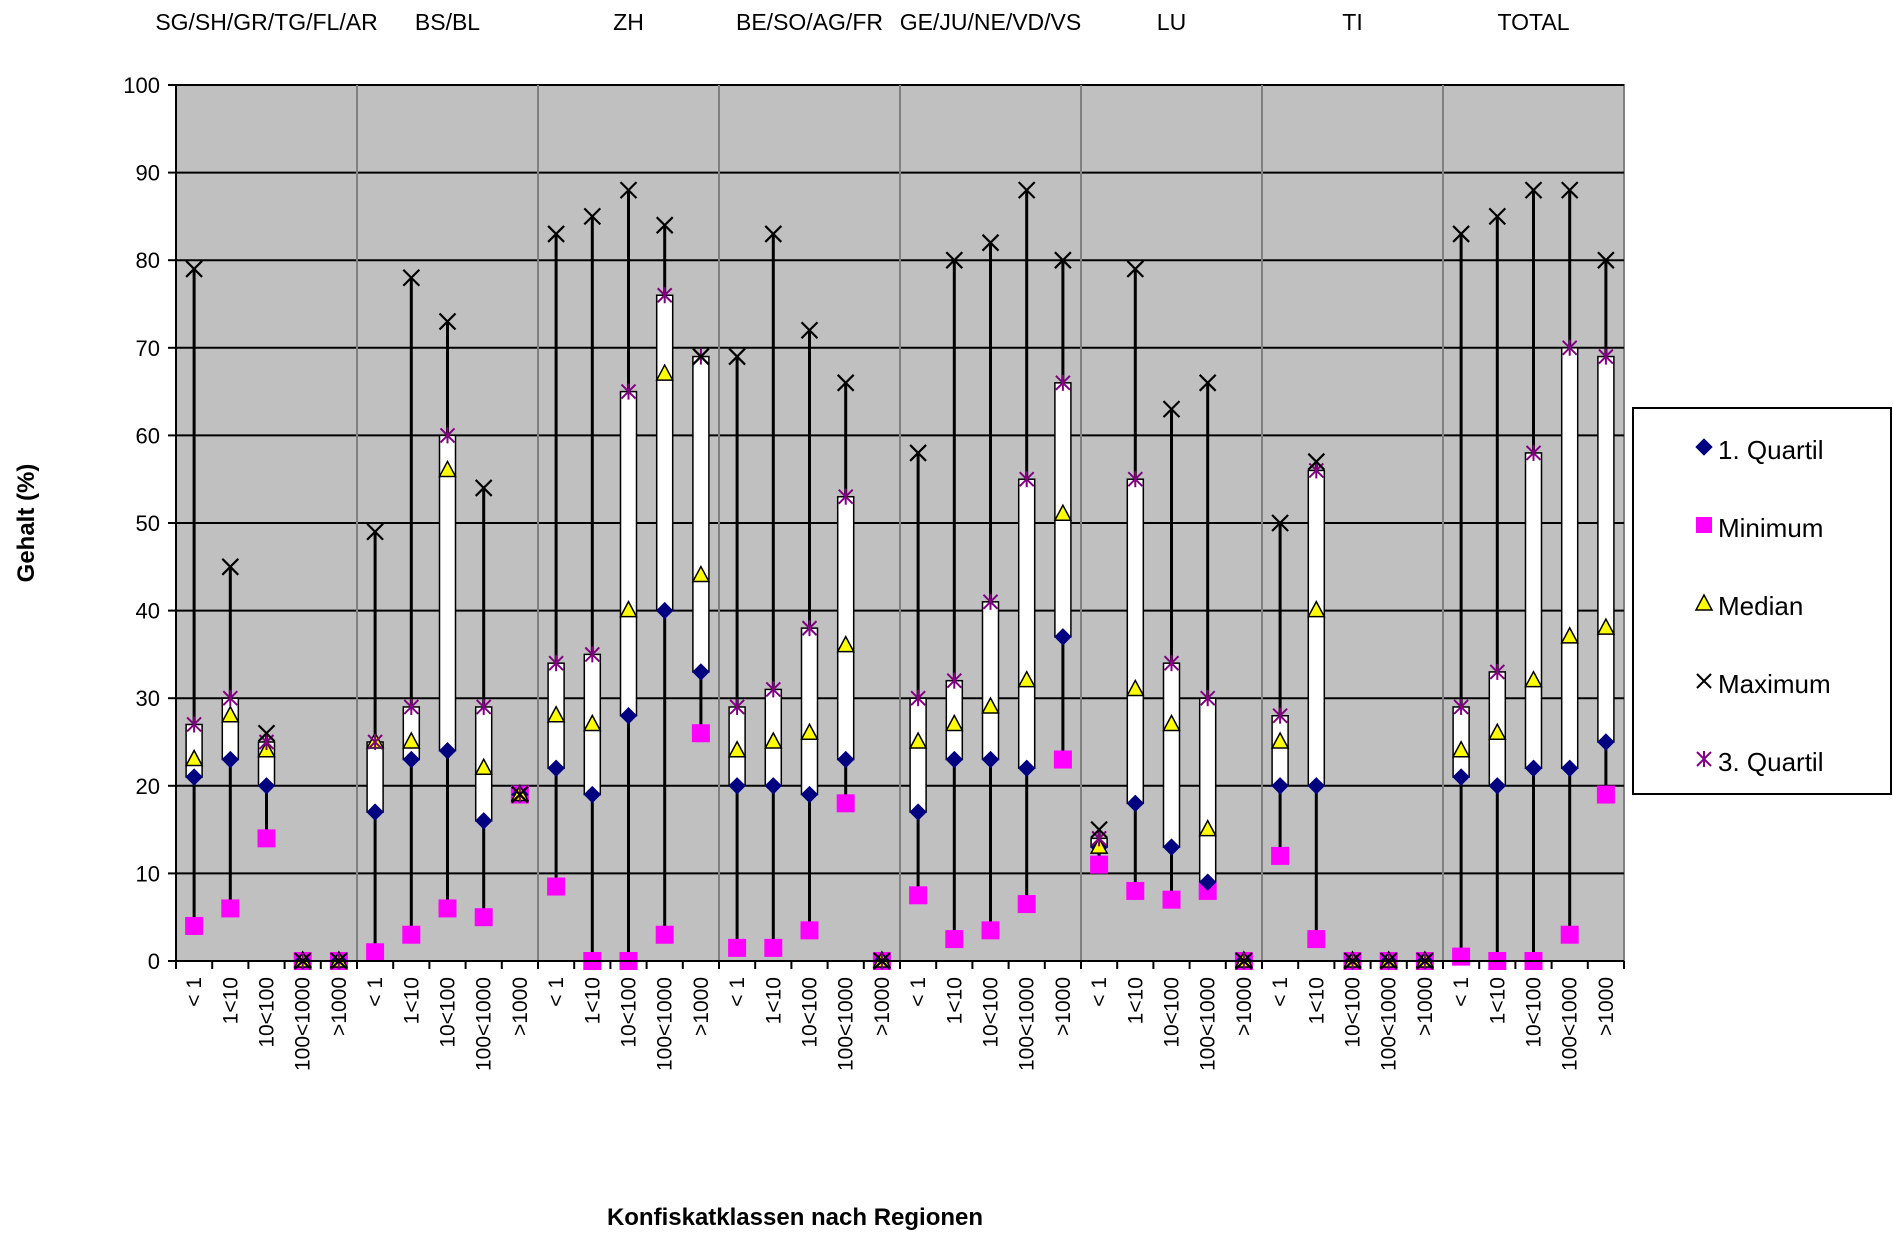 This screenshot has height=1235, width=1894. I want to click on y-axis-title: Gehalt (%), so click(26, 523).